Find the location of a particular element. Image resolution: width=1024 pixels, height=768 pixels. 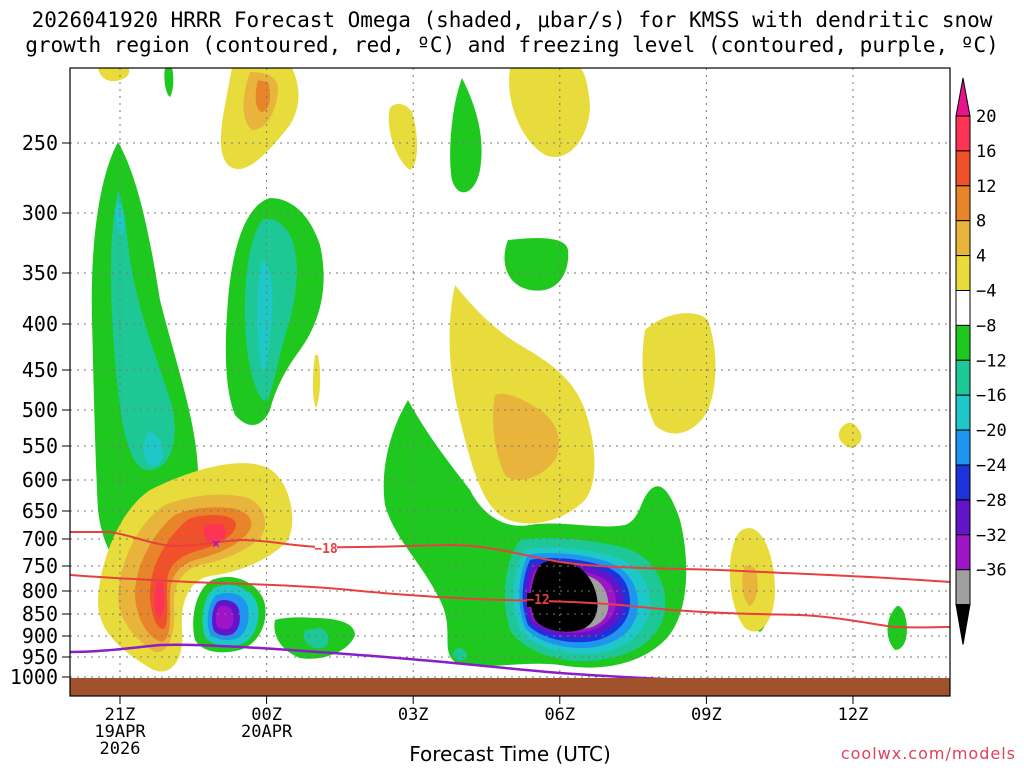

colorbar-label: 4 is located at coordinates (981, 257).